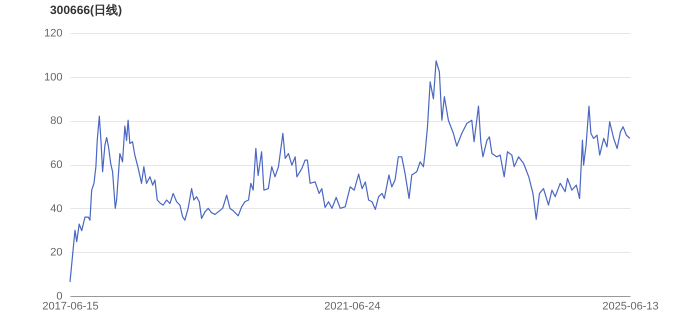 The image size is (700, 336). Describe the element at coordinates (70, 306) in the screenshot. I see `x-tick-label: 2017-06-15` at that location.